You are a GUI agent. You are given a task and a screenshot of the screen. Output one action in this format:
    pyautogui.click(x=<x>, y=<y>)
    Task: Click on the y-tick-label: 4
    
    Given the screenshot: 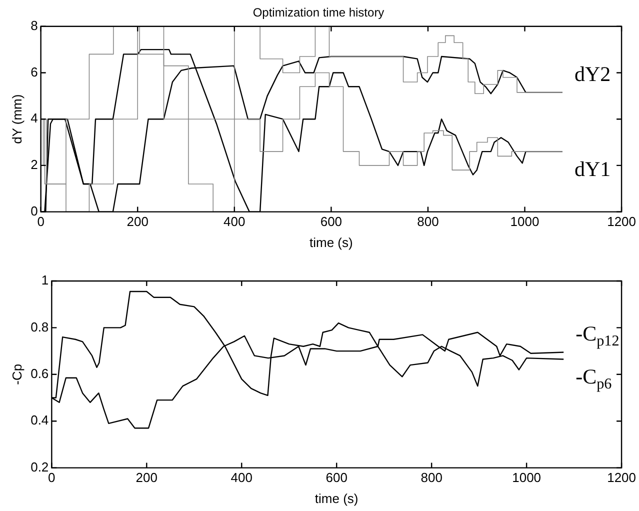 What is the action you would take?
    pyautogui.click(x=34, y=118)
    